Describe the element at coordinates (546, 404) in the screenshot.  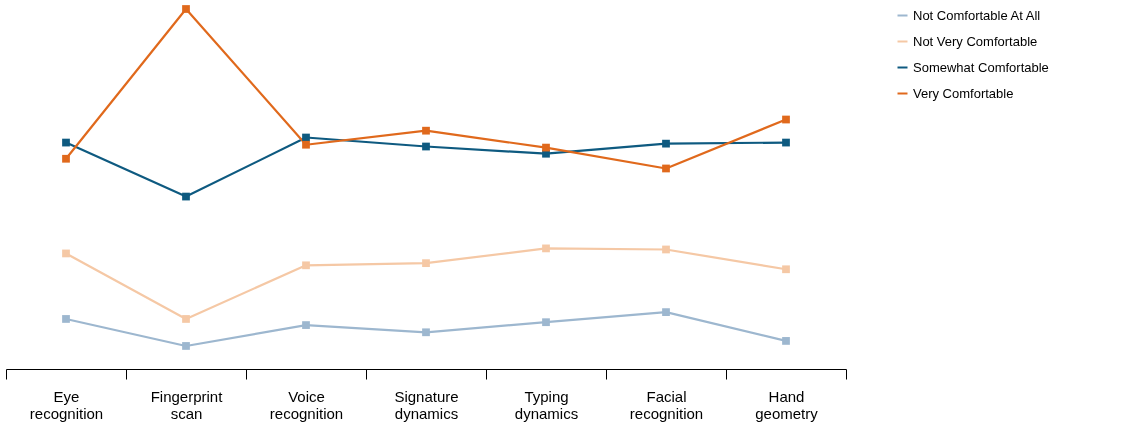
I see `x-tick-label: Typing dynamics` at that location.